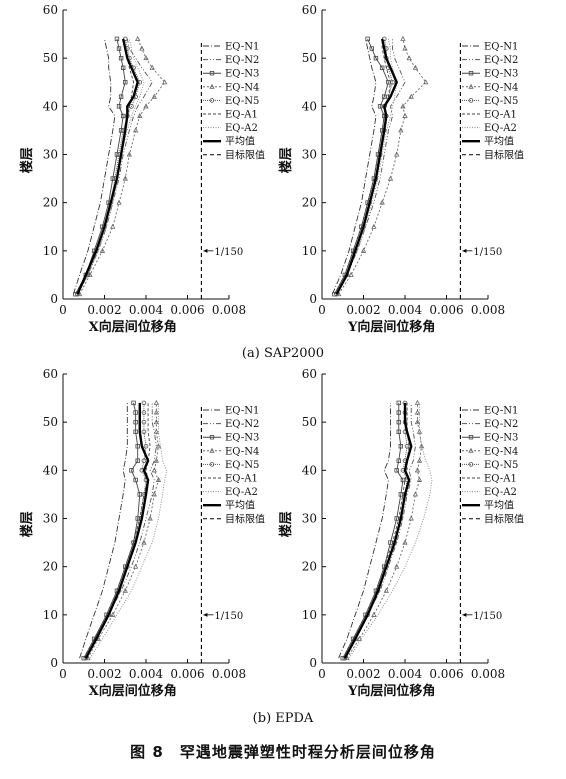 The image size is (566, 779). Describe the element at coordinates (133, 327) in the screenshot. I see `x-axis-label: X向层间位移角` at that location.